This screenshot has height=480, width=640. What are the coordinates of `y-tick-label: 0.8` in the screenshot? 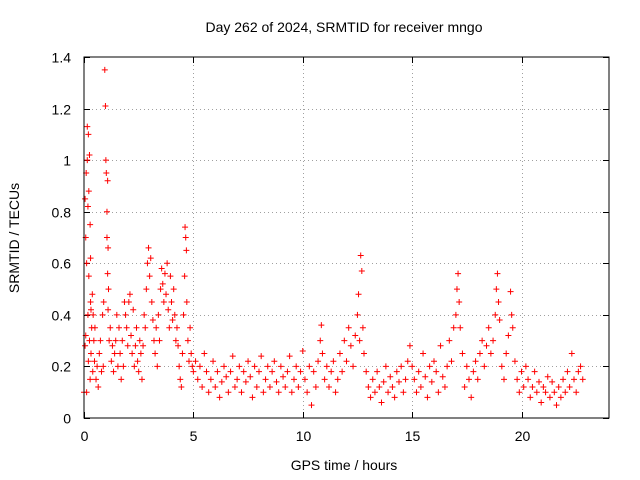 It's located at (62, 213).